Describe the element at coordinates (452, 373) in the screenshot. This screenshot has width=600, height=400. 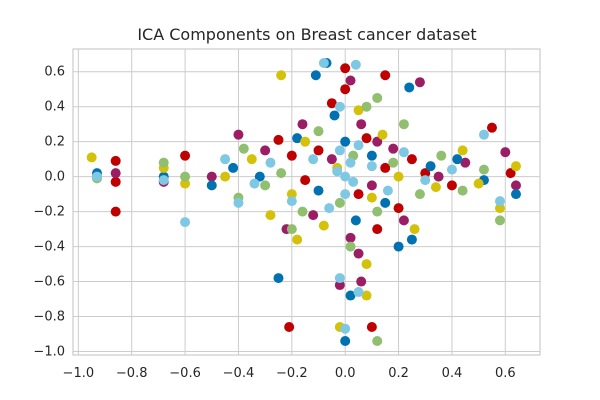
I see `x-tick-label: 0.4` at that location.